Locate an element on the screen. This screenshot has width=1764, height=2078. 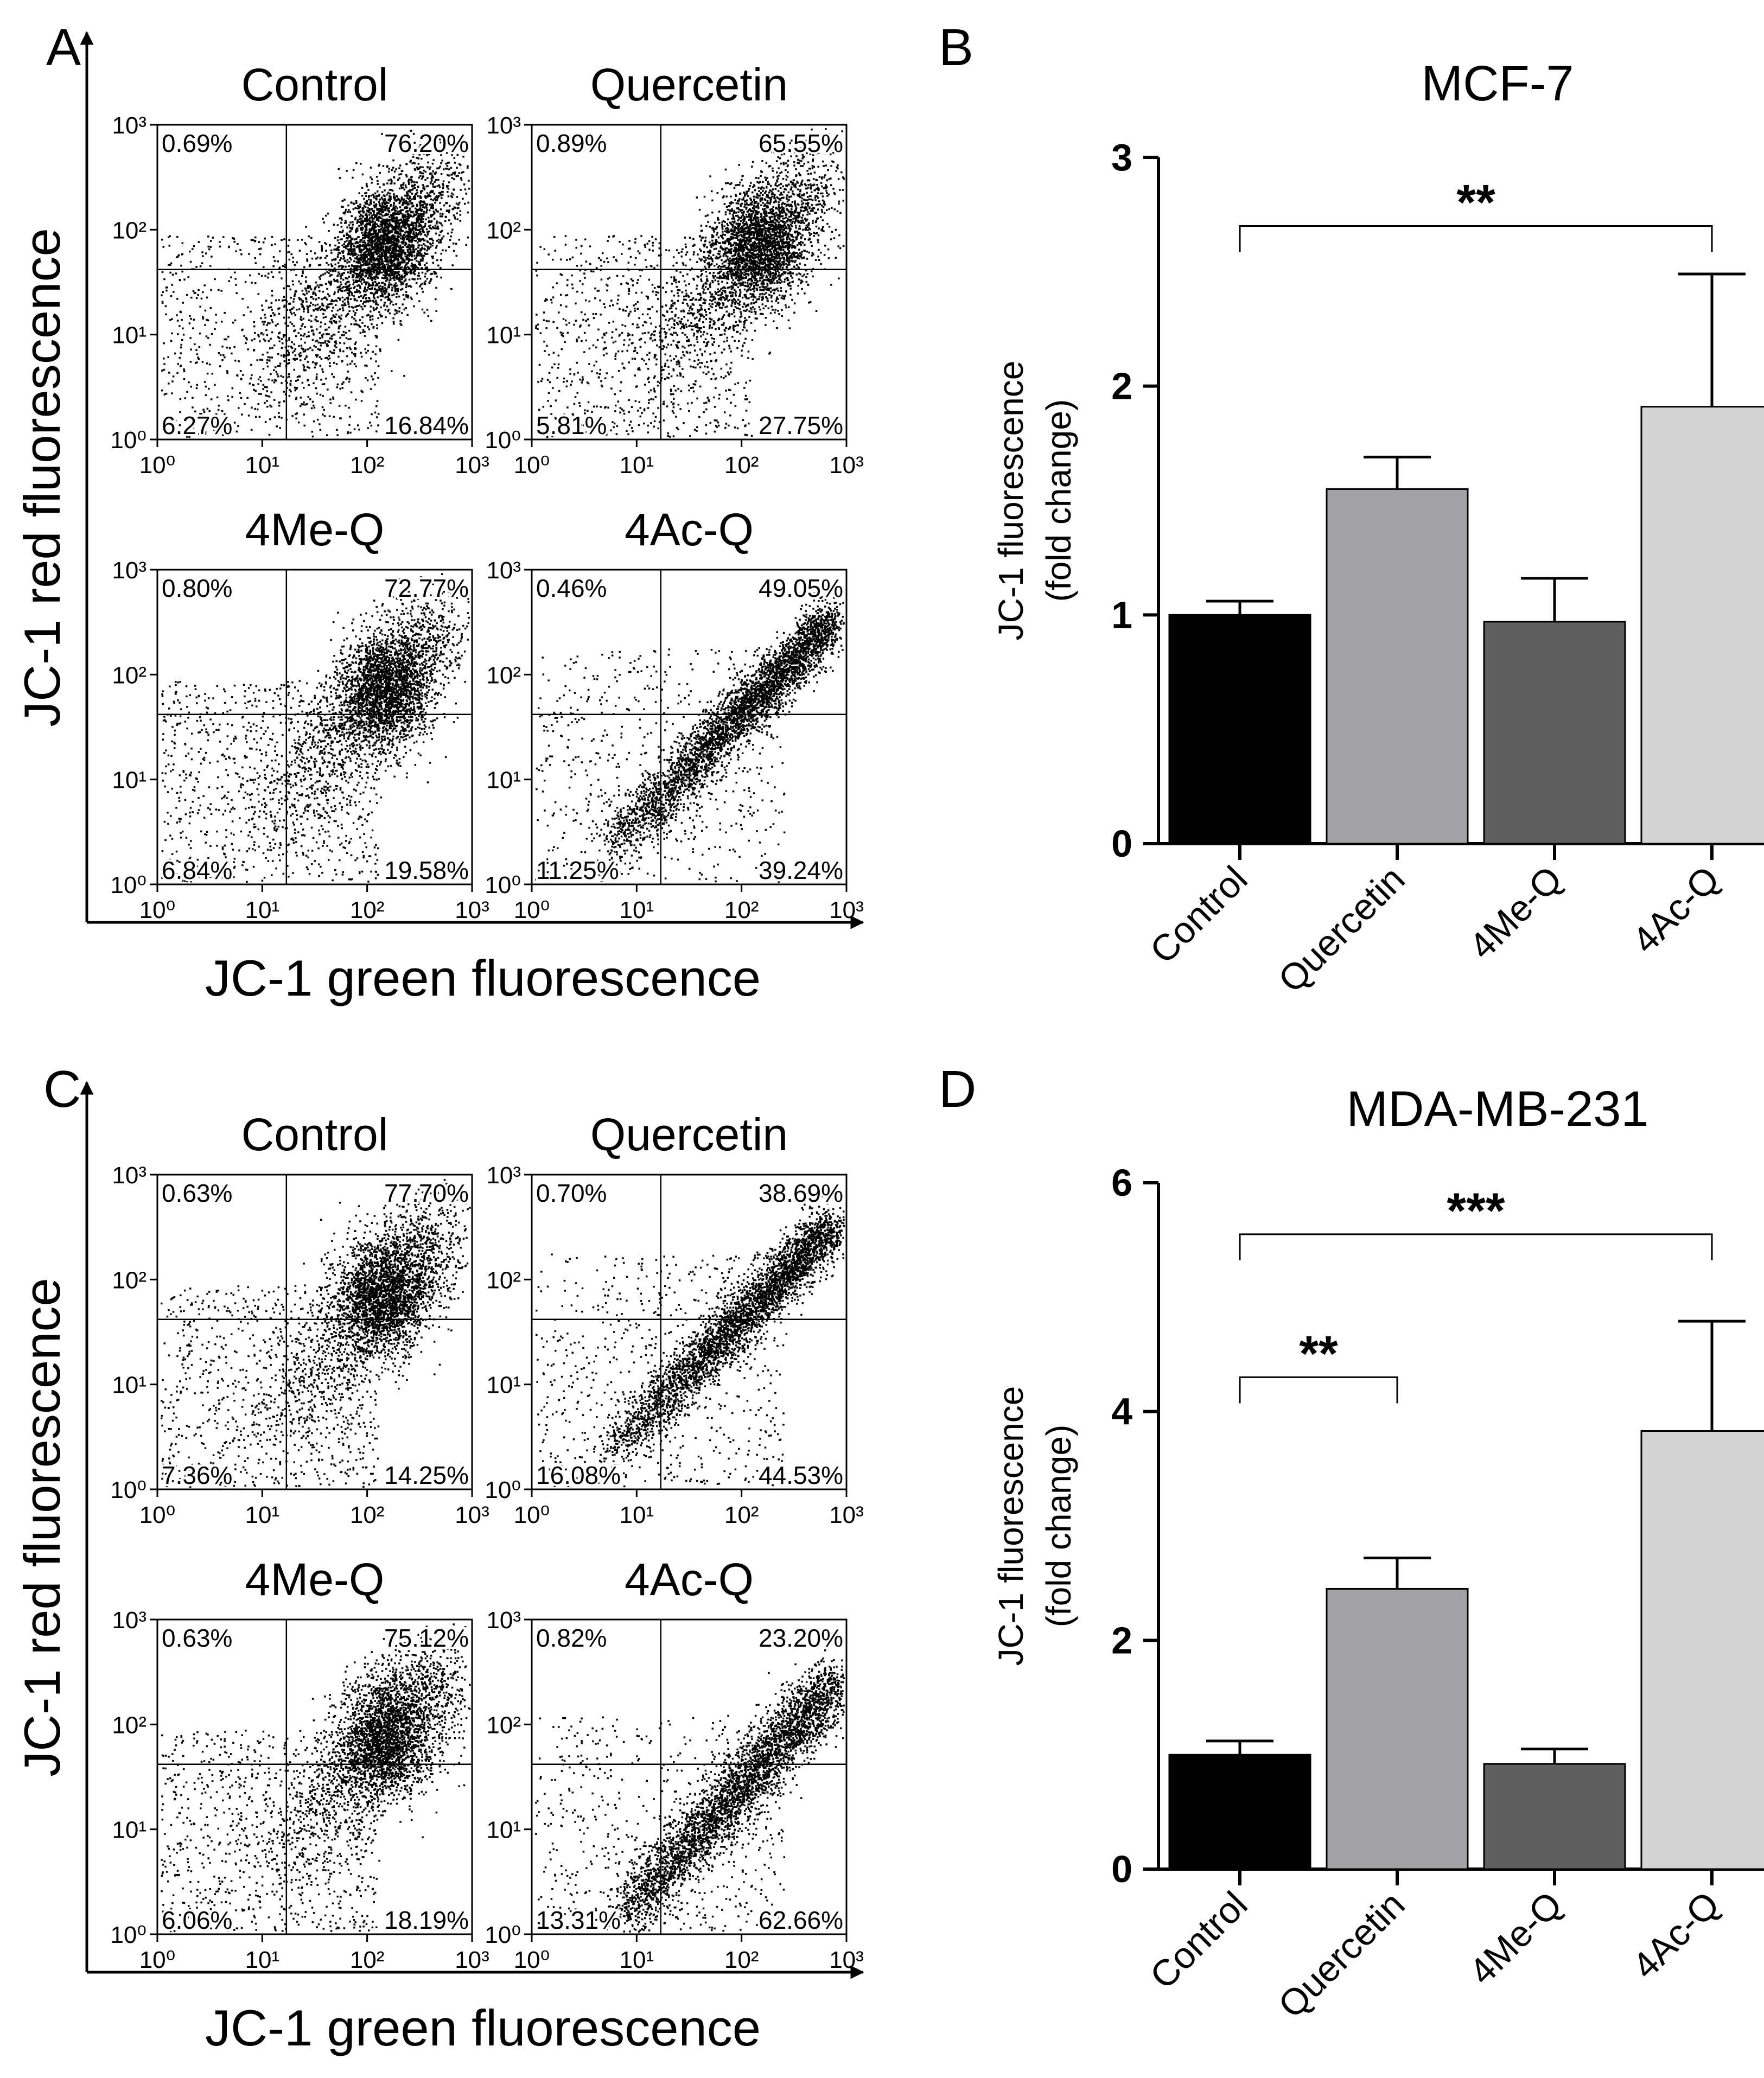
x-tick-label: Control is located at coordinates (1199, 1940).